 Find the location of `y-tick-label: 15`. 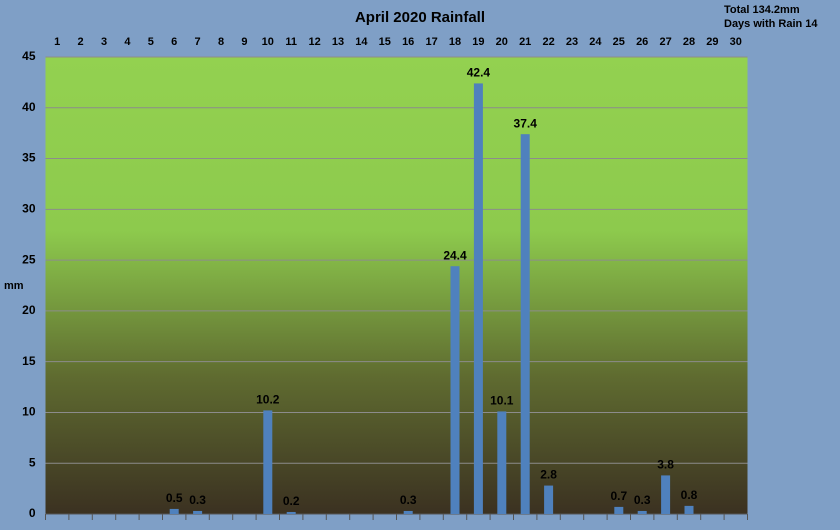

y-tick-label: 15 is located at coordinates (29, 361).